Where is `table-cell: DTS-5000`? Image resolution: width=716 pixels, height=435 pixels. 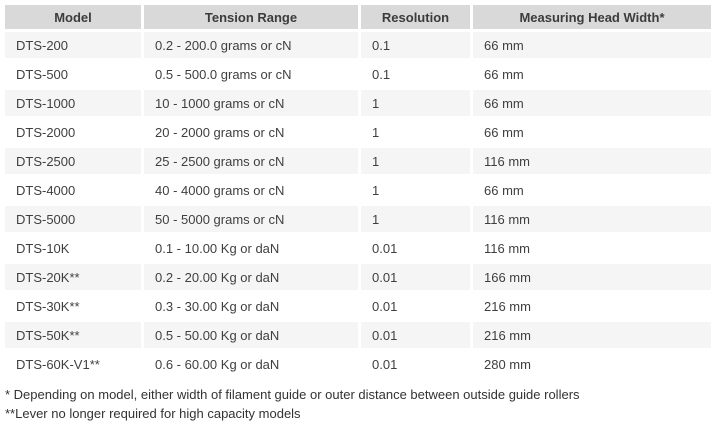
table-cell: DTS-5000 is located at coordinates (73, 219).